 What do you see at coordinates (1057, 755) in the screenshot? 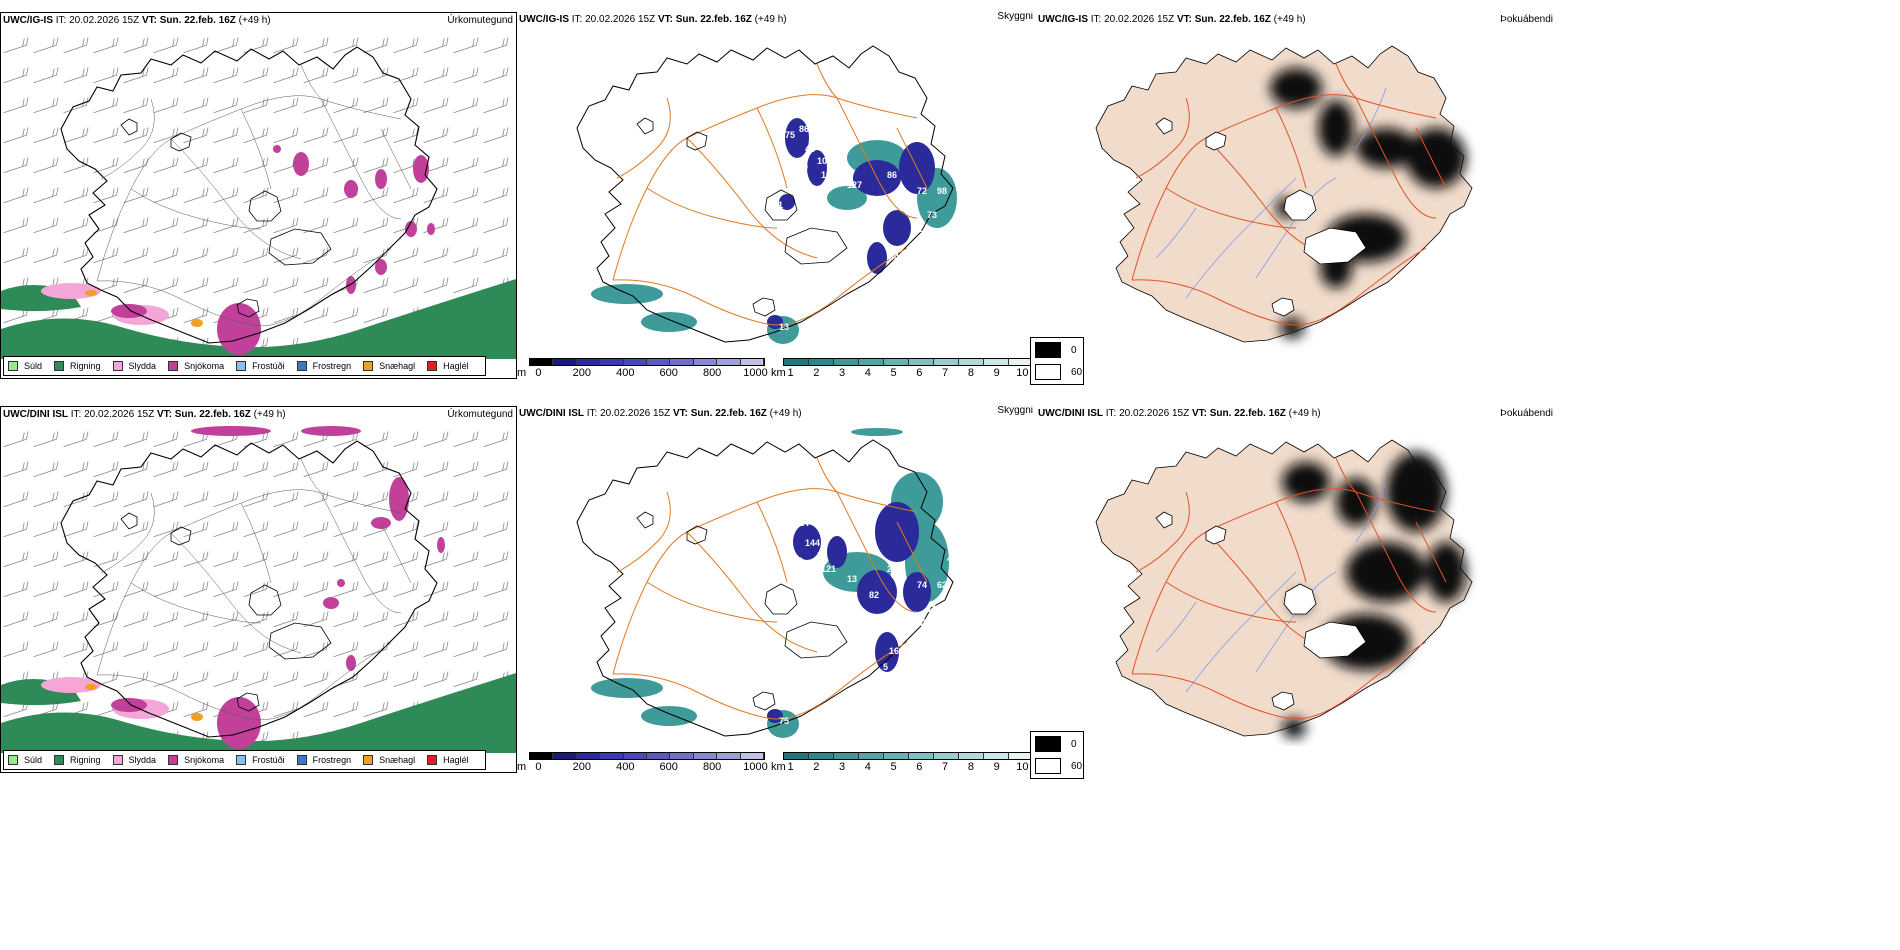
I see `fog-legend-row2: 0 60` at bounding box center [1057, 755].